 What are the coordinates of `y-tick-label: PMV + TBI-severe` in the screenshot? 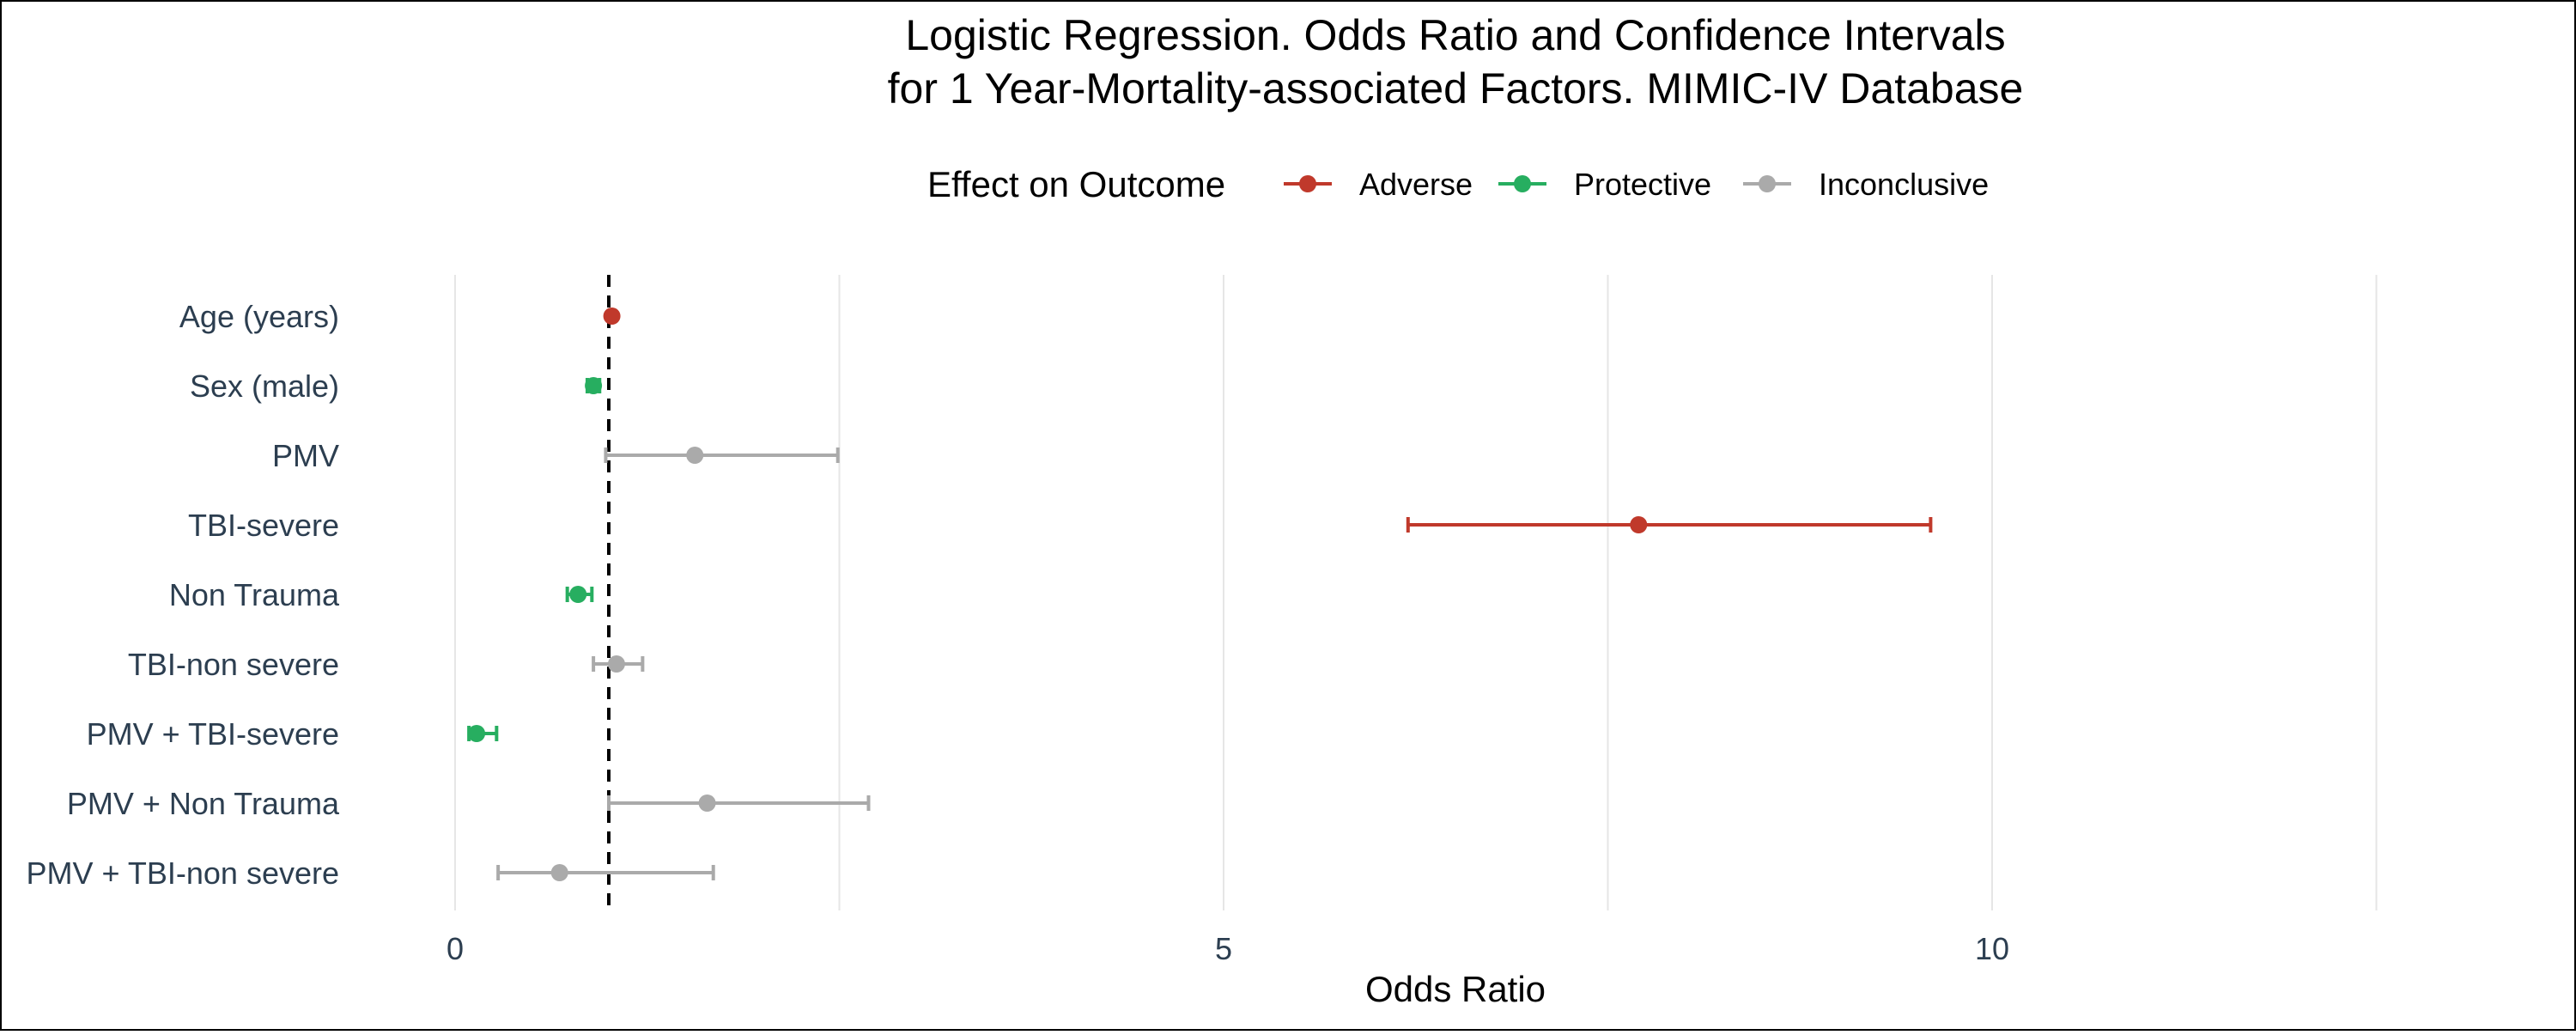 It's located at (213, 734).